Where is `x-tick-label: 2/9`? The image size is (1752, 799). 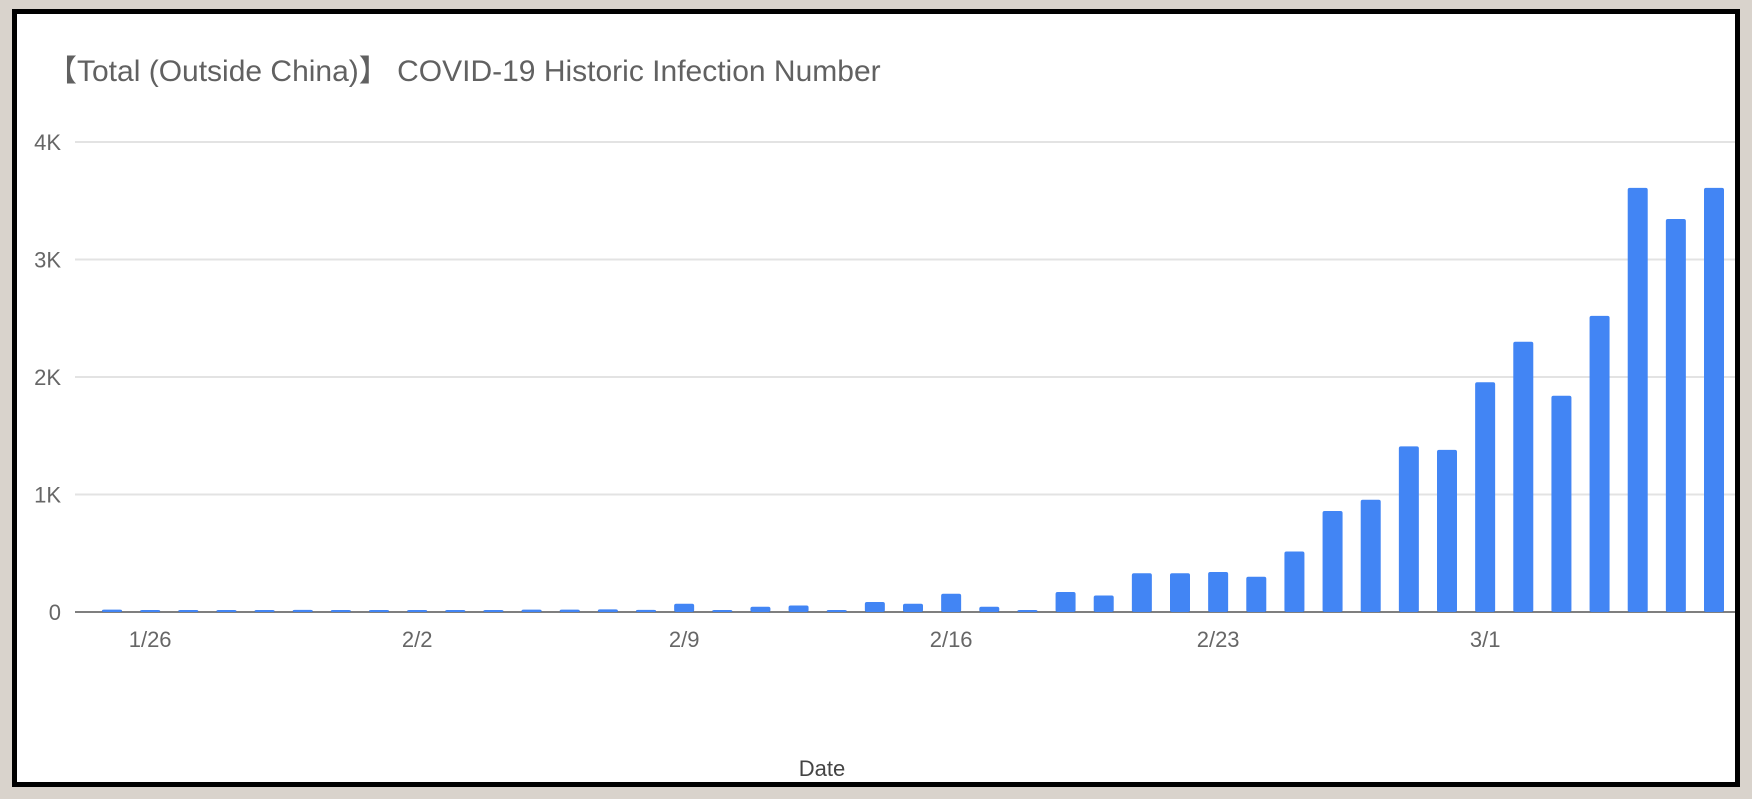 x-tick-label: 2/9 is located at coordinates (684, 639).